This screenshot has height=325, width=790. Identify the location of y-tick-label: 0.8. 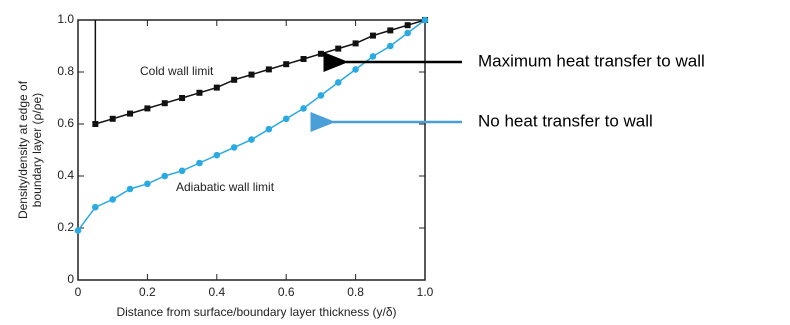
(65, 71).